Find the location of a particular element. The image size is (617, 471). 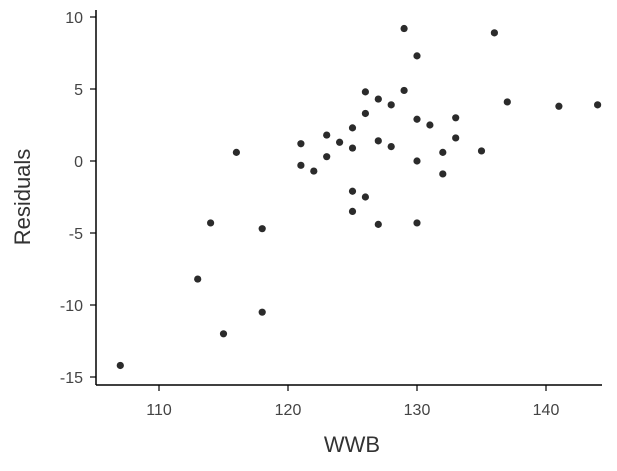

y-axis-ticks: 10 5 0 -5 -10 -15 is located at coordinates (78, 198).